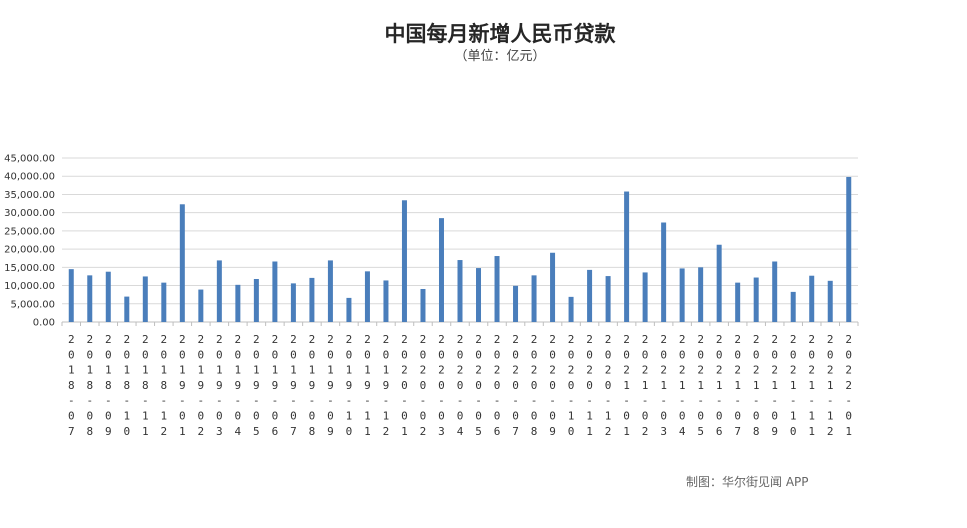 The height and width of the screenshot is (528, 967). Describe the element at coordinates (626, 385) in the screenshot. I see `x-tick-label: 2 0 2 1 -0 1` at that location.